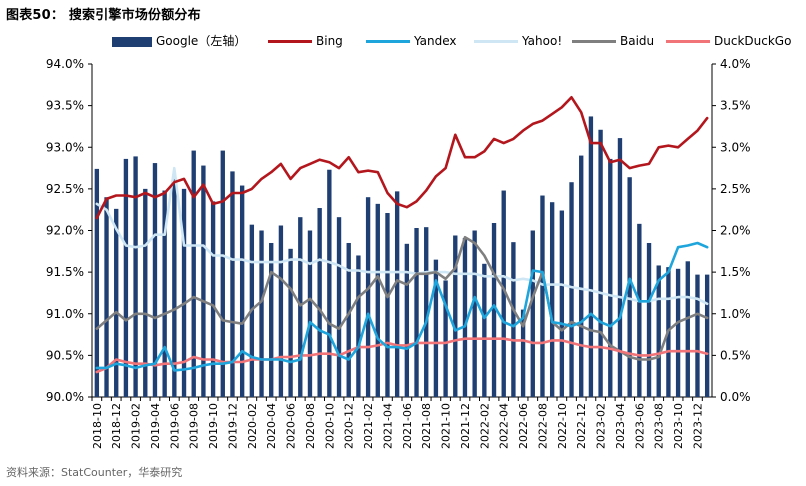  I want to click on x-tick-label: 2023-10, so click(678, 426).